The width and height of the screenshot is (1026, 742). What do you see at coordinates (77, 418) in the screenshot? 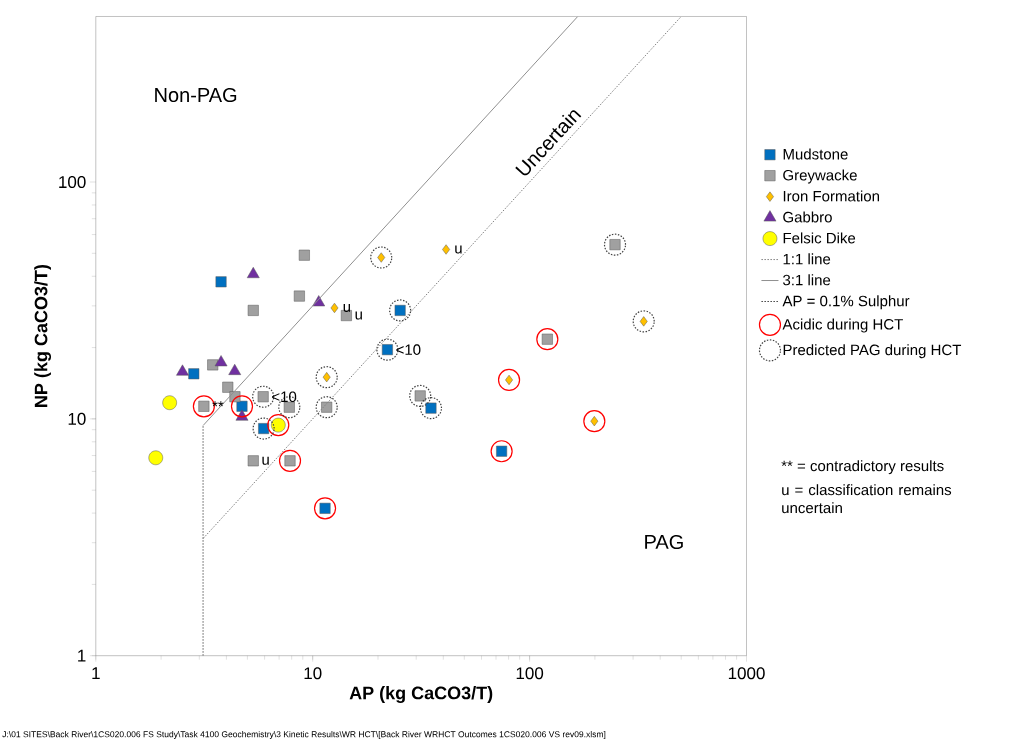
I see `y-tick-label: 10` at bounding box center [77, 418].